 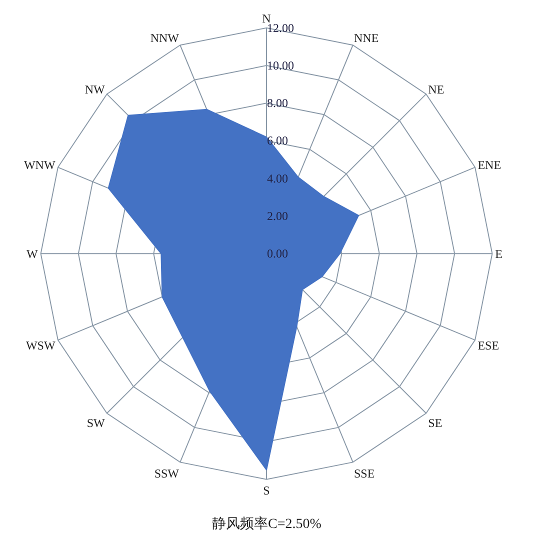 What do you see at coordinates (490, 165) in the screenshot?
I see `spoke-label: ENE` at bounding box center [490, 165].